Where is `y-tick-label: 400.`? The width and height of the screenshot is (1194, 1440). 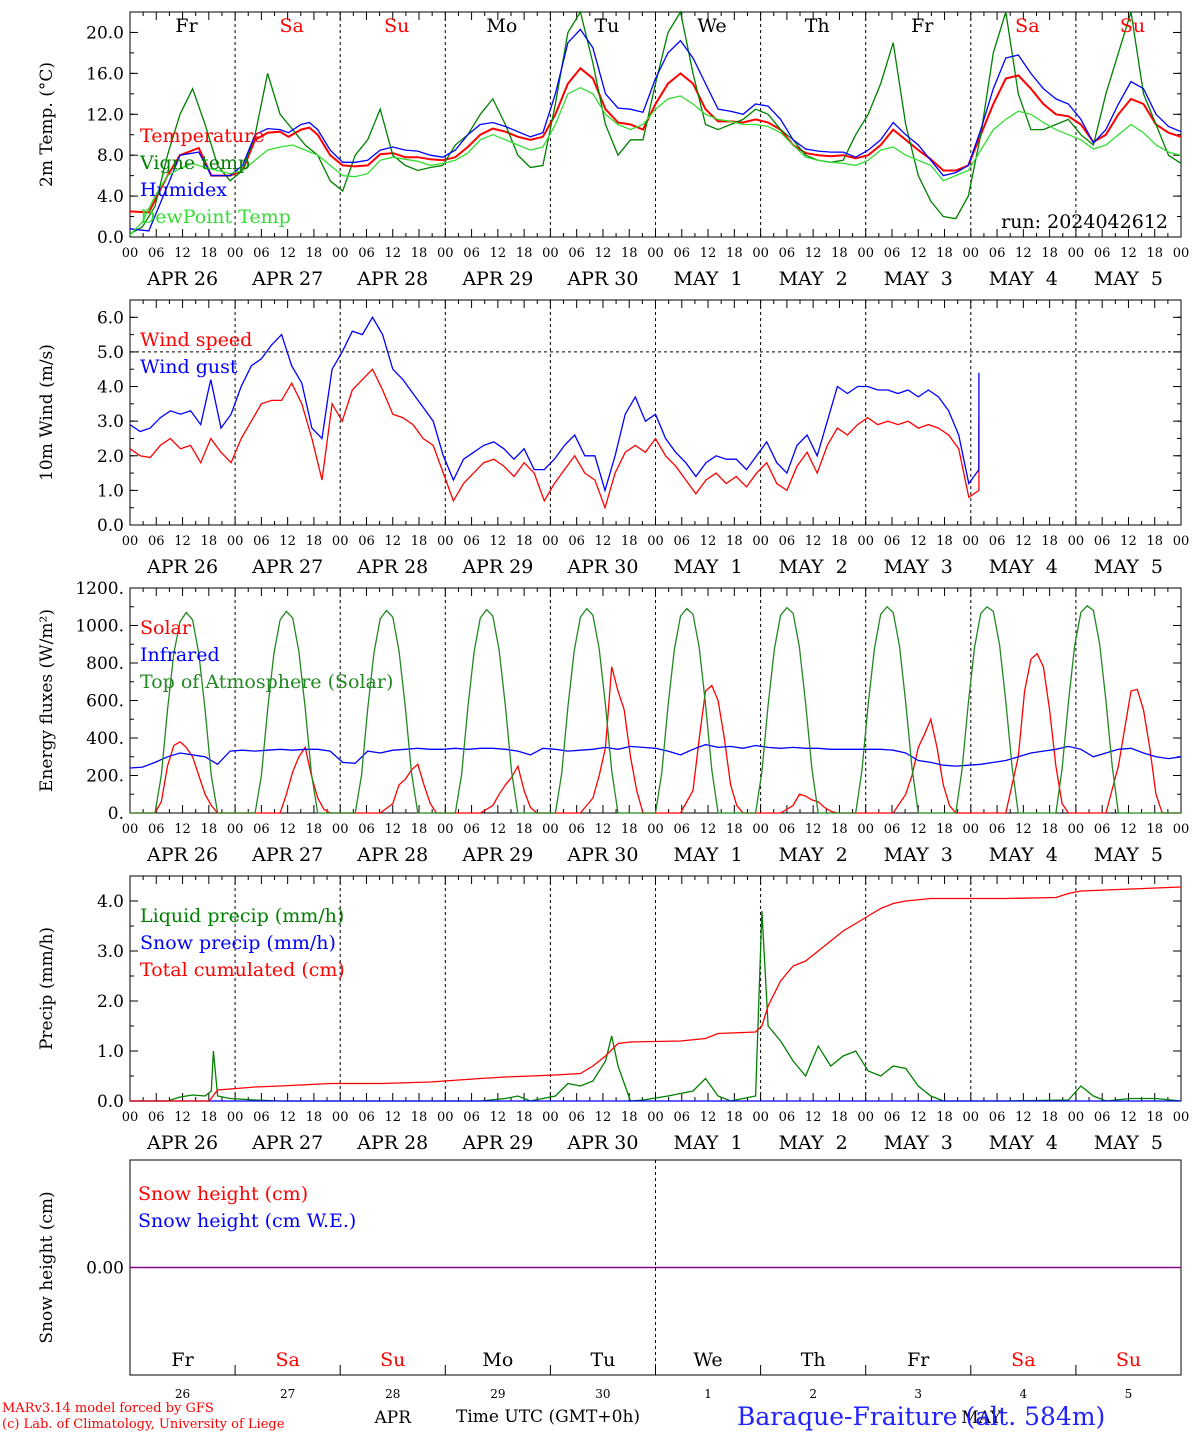 y-tick-label: 400. is located at coordinates (105, 739).